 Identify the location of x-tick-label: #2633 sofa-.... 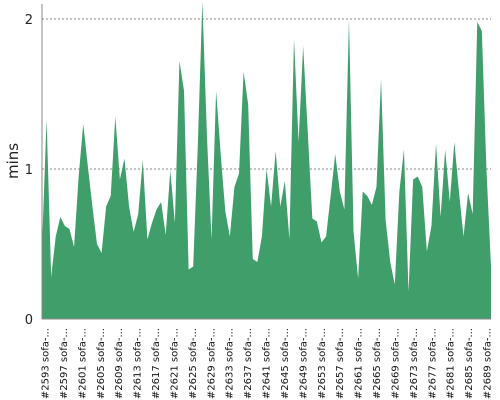
(230, 363).